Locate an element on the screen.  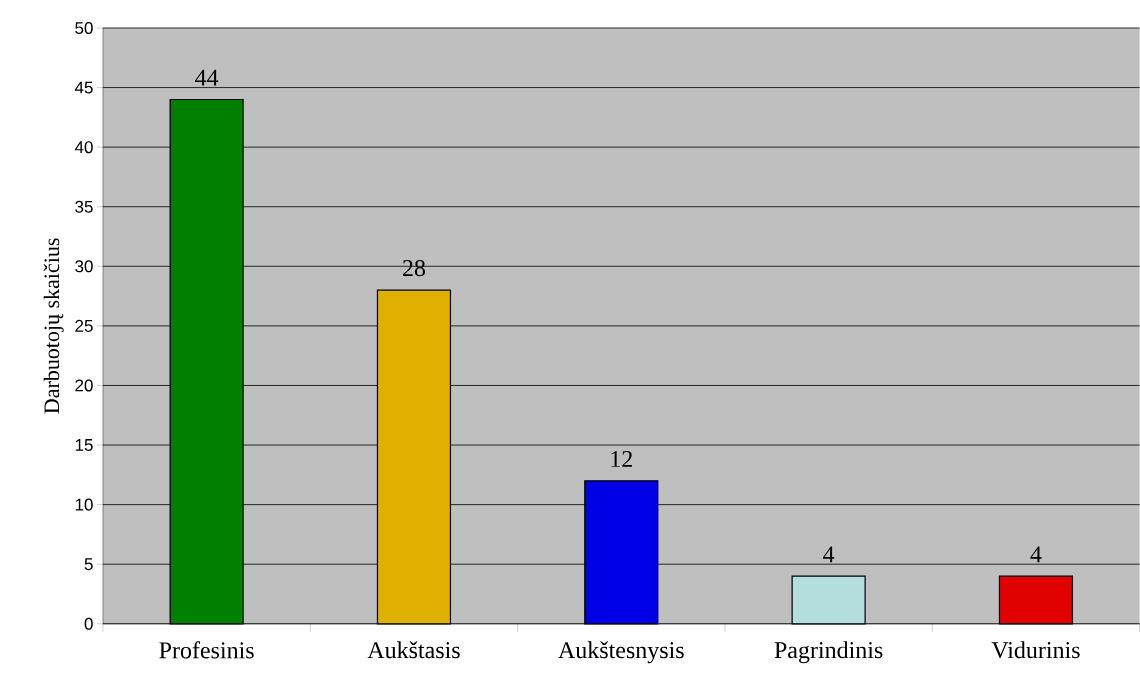
y-axis-title: Darbuotojų skaičius is located at coordinates (53, 326).